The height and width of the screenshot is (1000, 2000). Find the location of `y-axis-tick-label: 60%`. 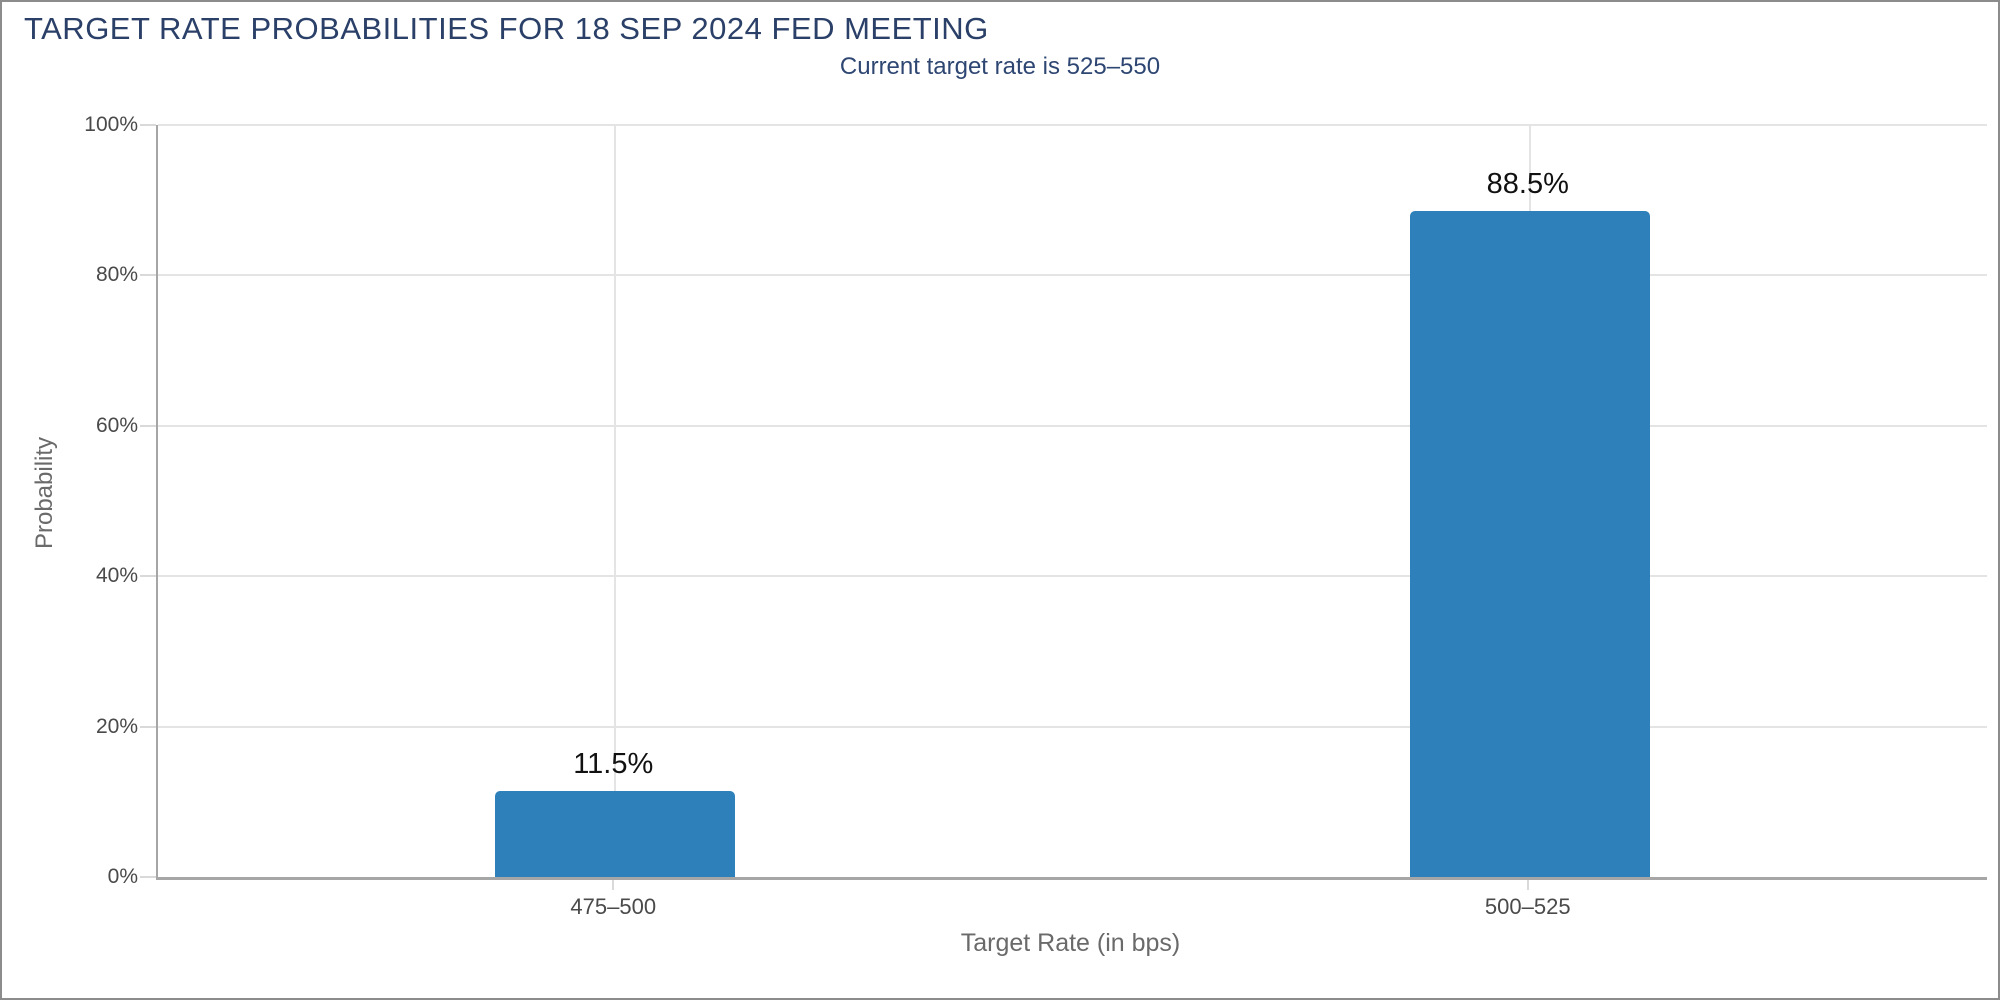

y-axis-tick-label: 60% is located at coordinates (116, 425).